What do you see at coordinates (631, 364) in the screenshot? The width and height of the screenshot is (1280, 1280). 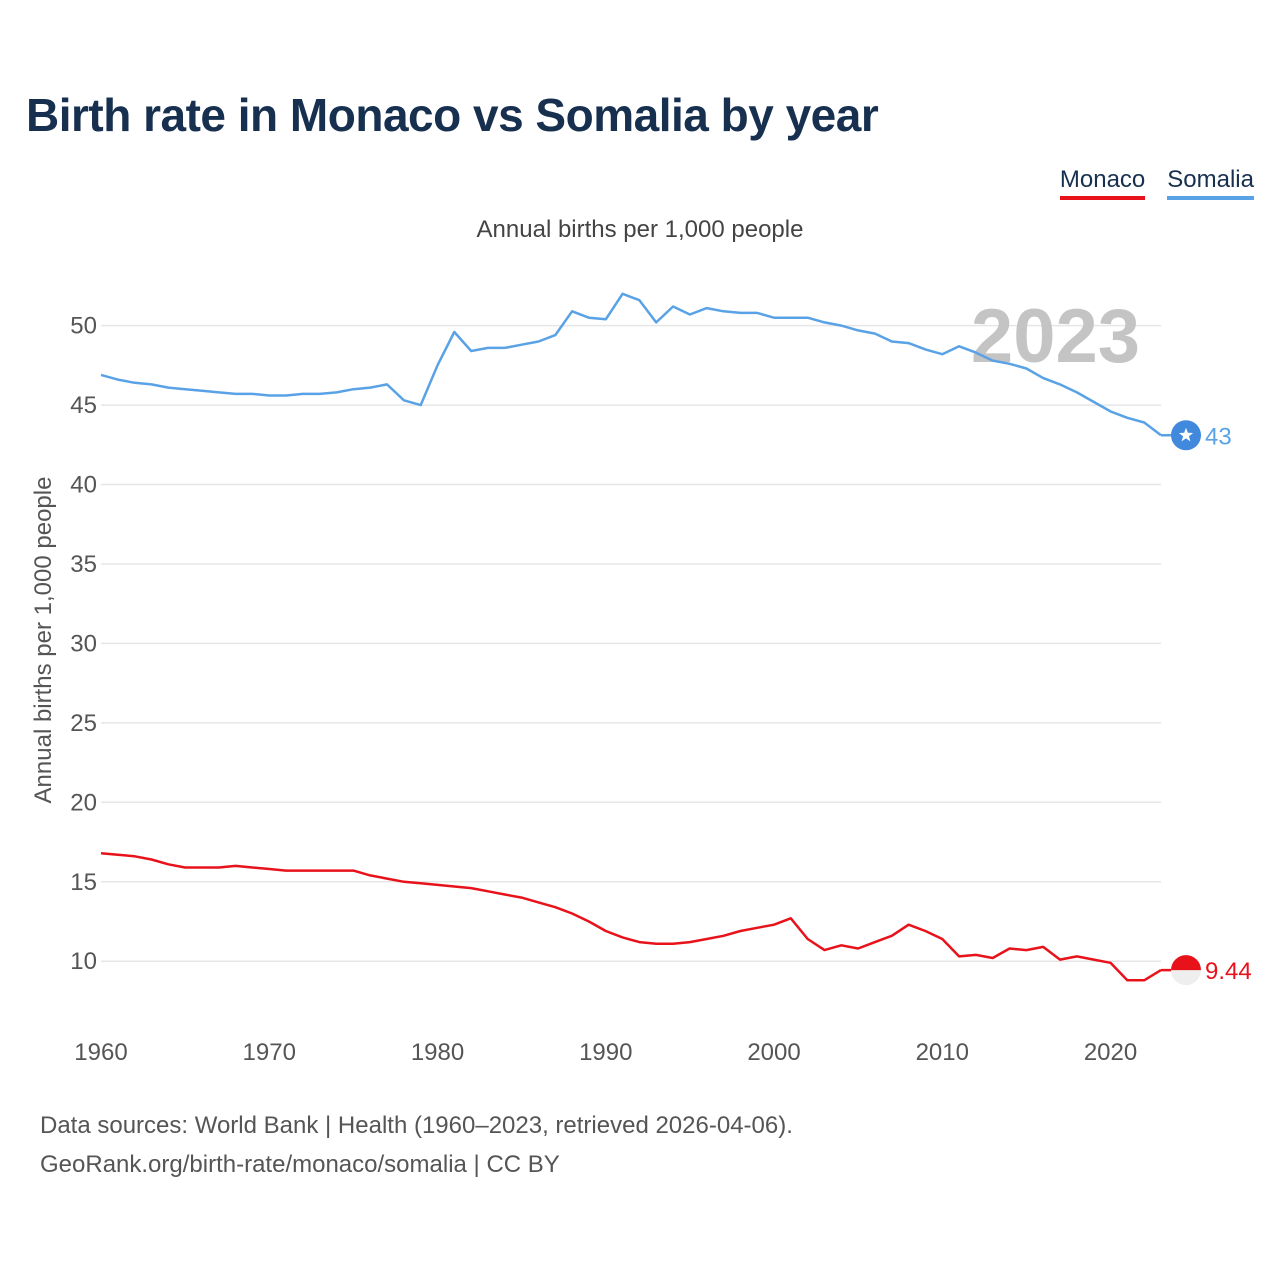 I see `series-line-somalia` at bounding box center [631, 364].